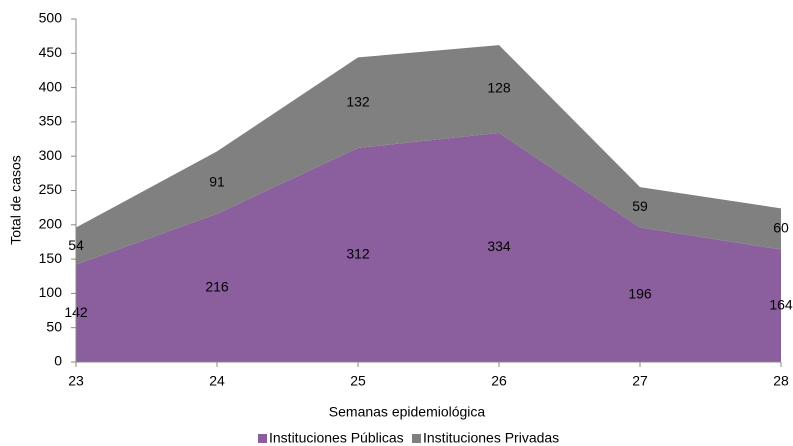  Describe the element at coordinates (54, 326) in the screenshot. I see `y-tick-label: 50` at that location.